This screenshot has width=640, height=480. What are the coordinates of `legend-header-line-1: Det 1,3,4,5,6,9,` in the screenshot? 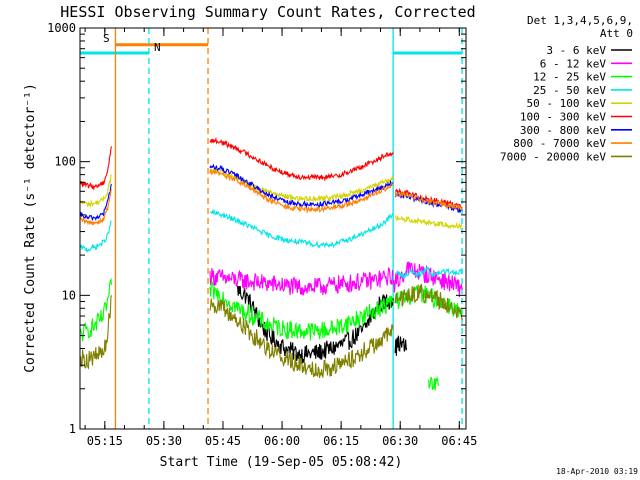 It's located at (580, 20).